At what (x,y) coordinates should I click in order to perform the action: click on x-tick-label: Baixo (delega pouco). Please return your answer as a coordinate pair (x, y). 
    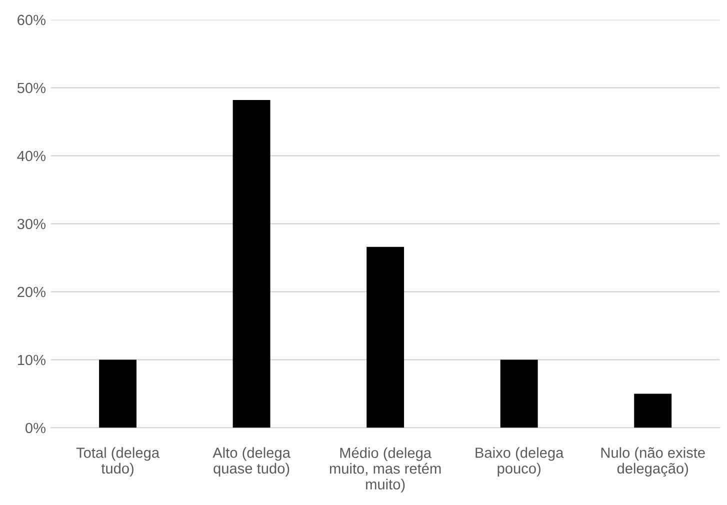
    Looking at the image, I should click on (520, 461).